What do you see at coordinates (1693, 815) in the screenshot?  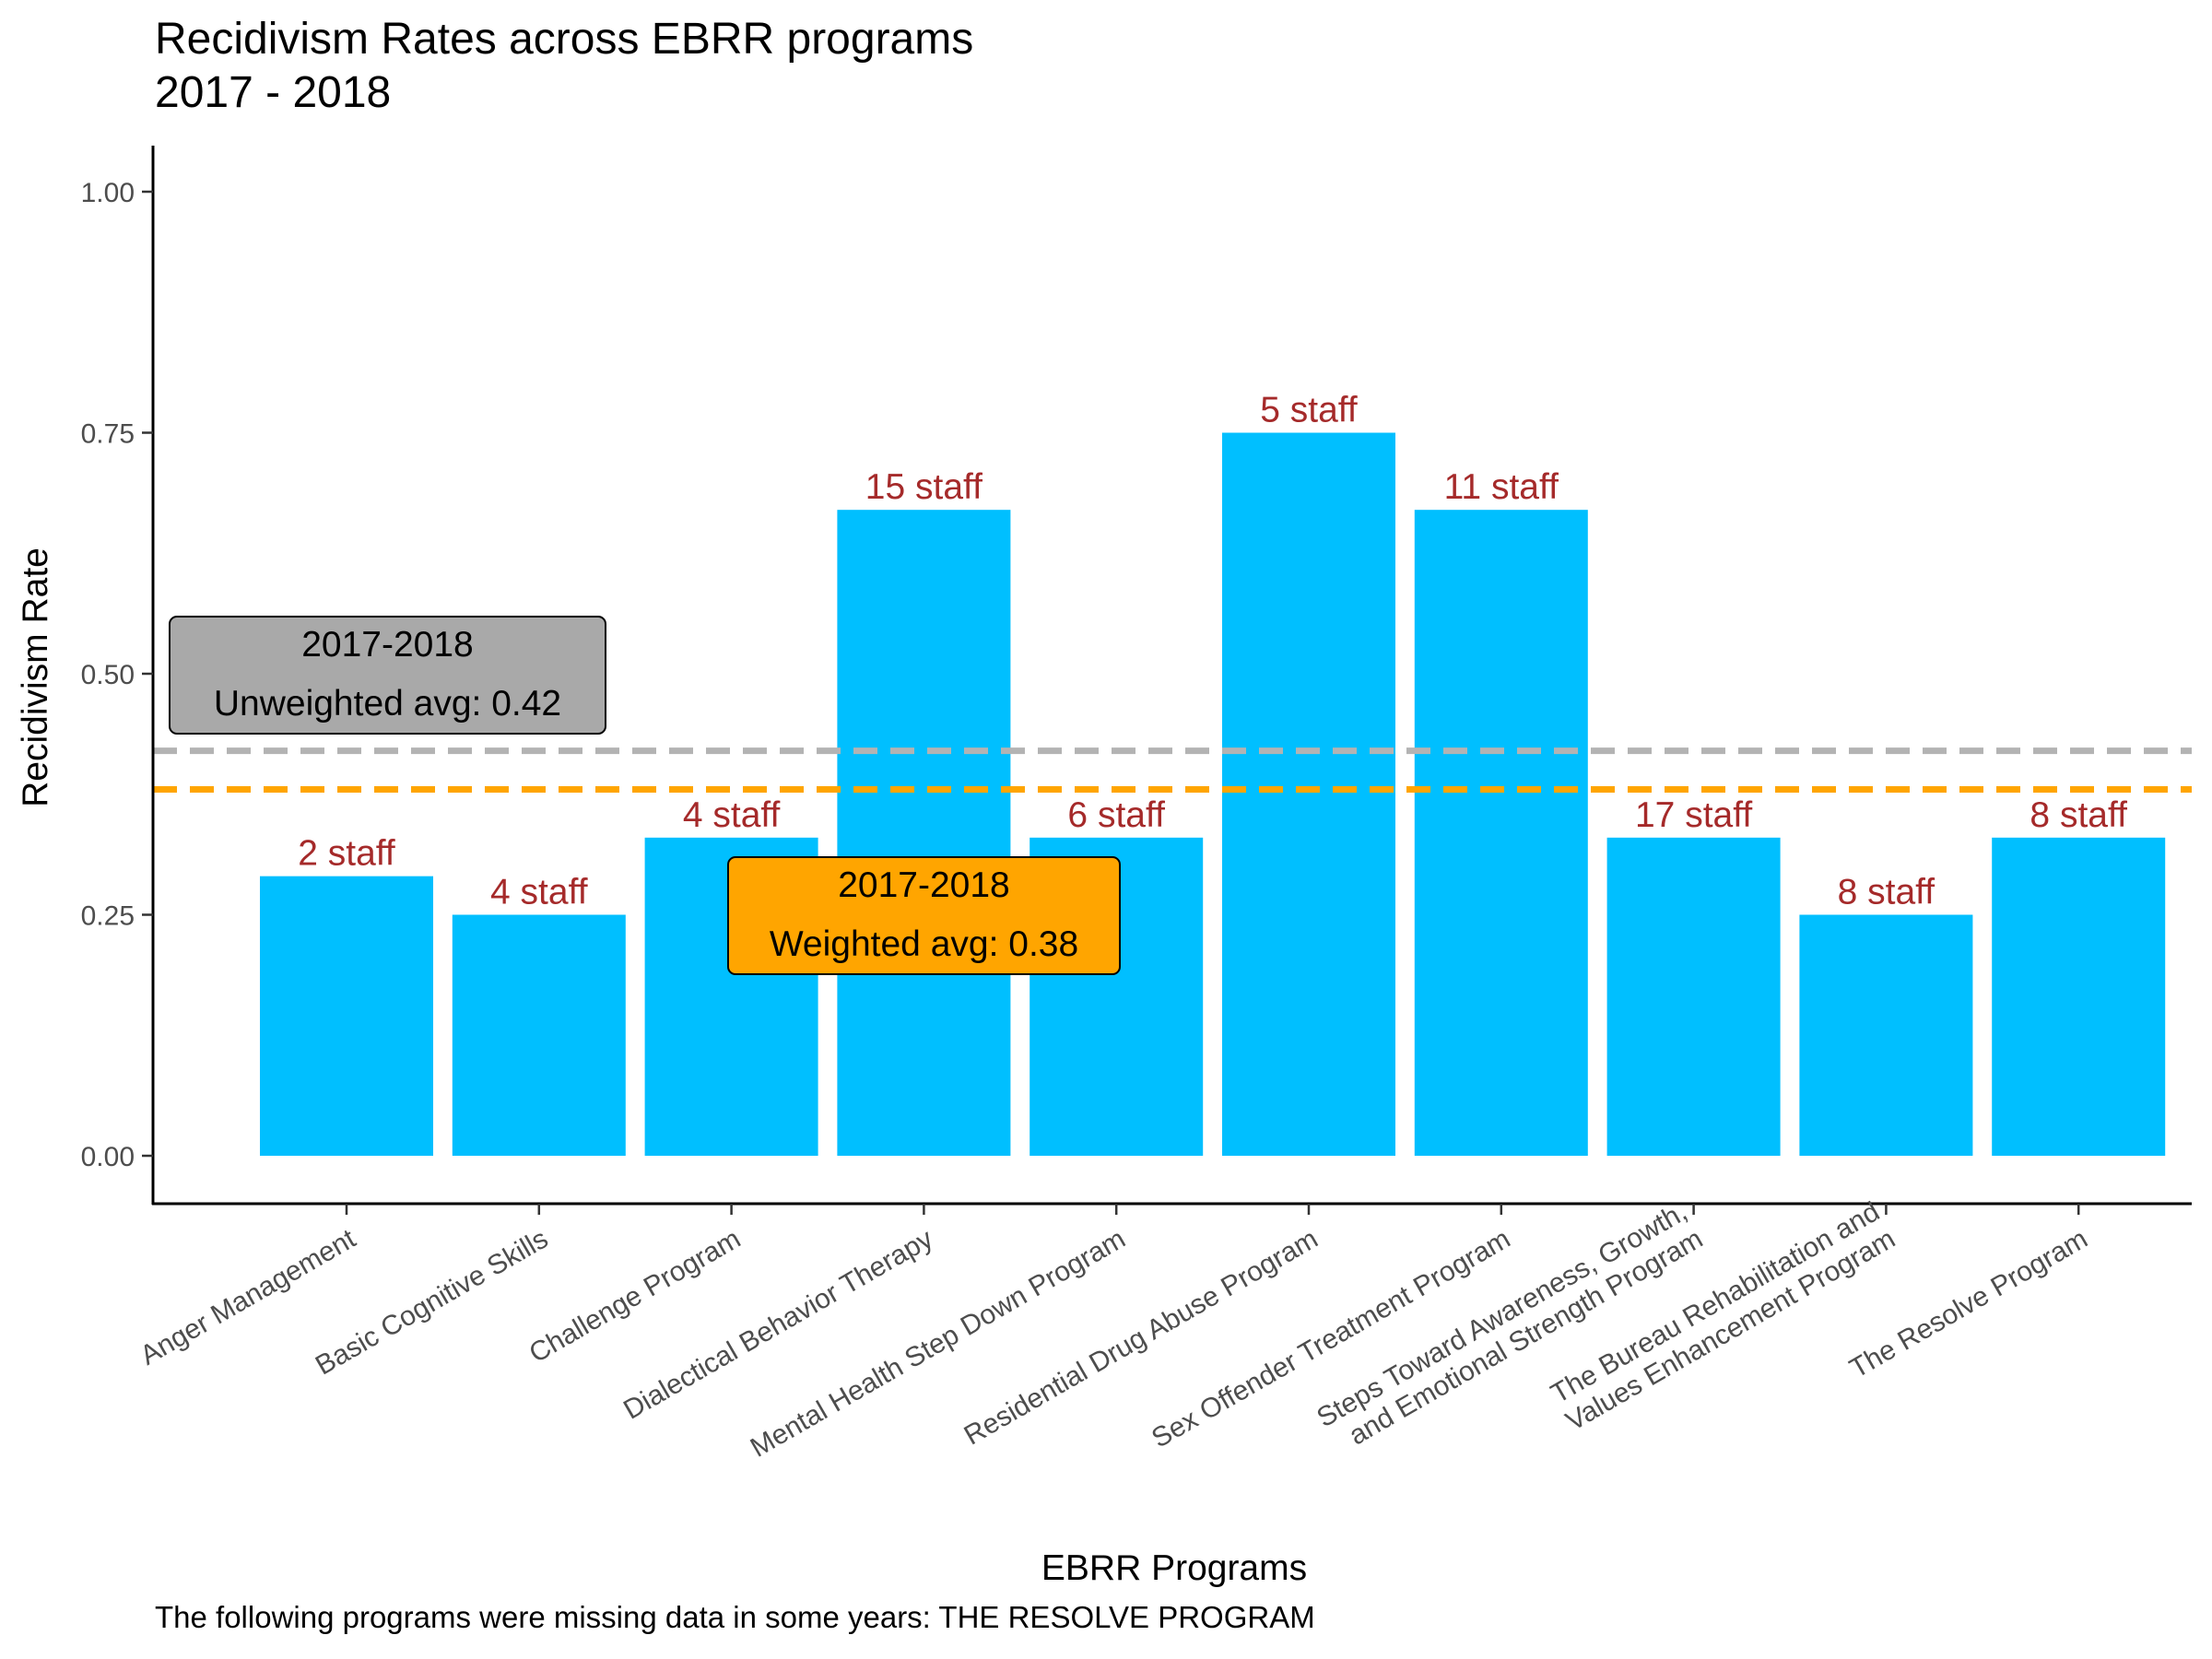 I see `bar-data-label: 17 staff` at bounding box center [1693, 815].